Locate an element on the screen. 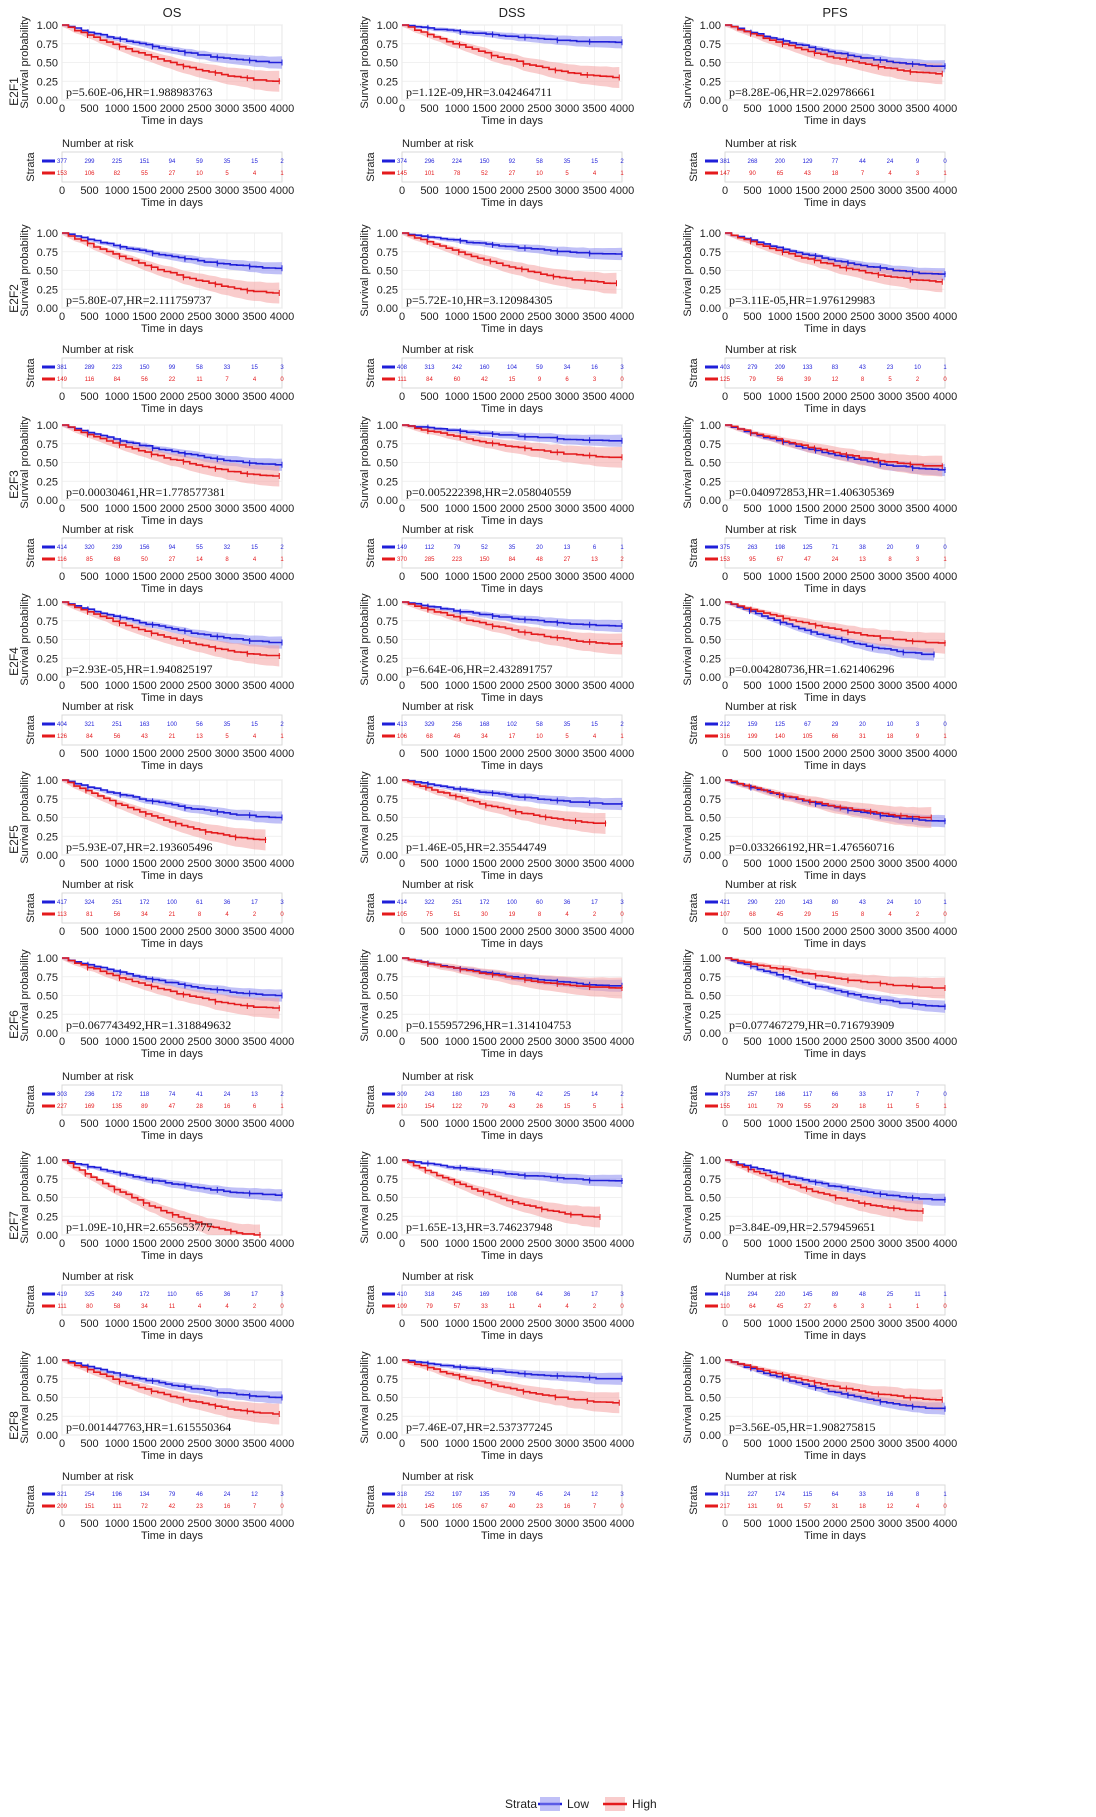 The image size is (1096, 1817). risk-count-low: 33 is located at coordinates (227, 368).